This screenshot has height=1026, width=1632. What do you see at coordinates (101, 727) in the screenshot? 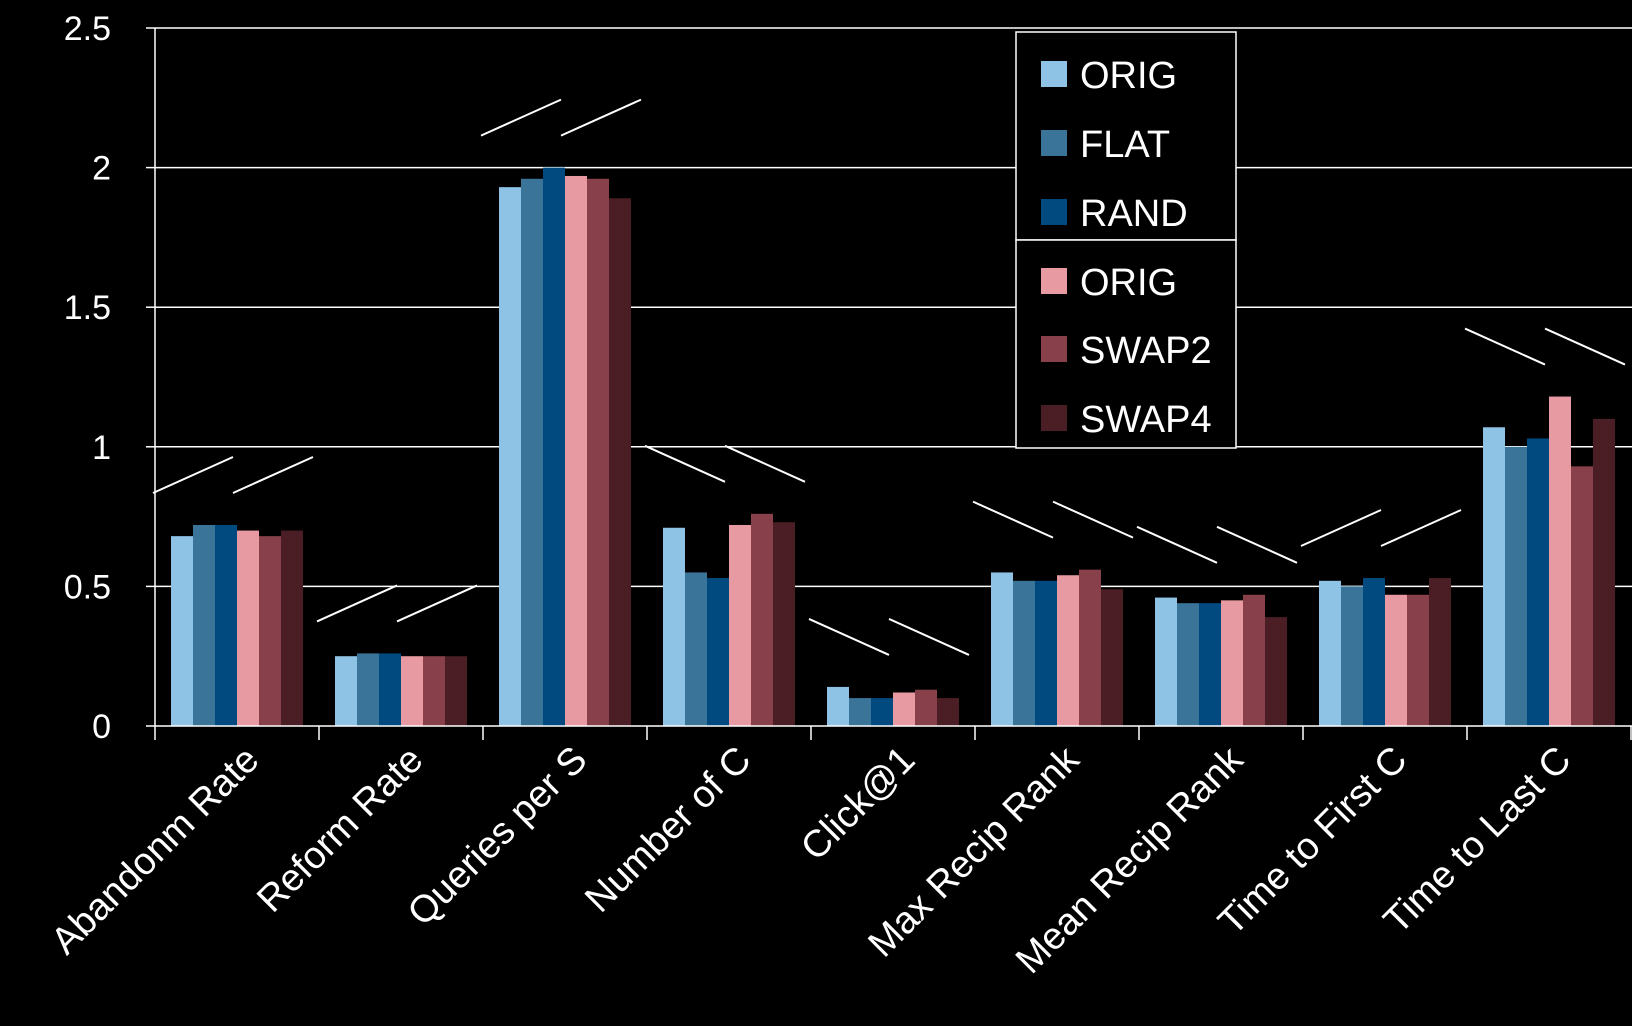
I see `y-tick-label: 0` at bounding box center [101, 727].